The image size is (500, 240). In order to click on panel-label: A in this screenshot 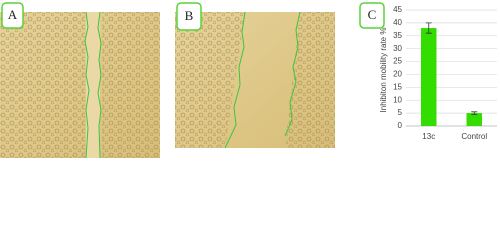, I will do `click(13, 14)`.